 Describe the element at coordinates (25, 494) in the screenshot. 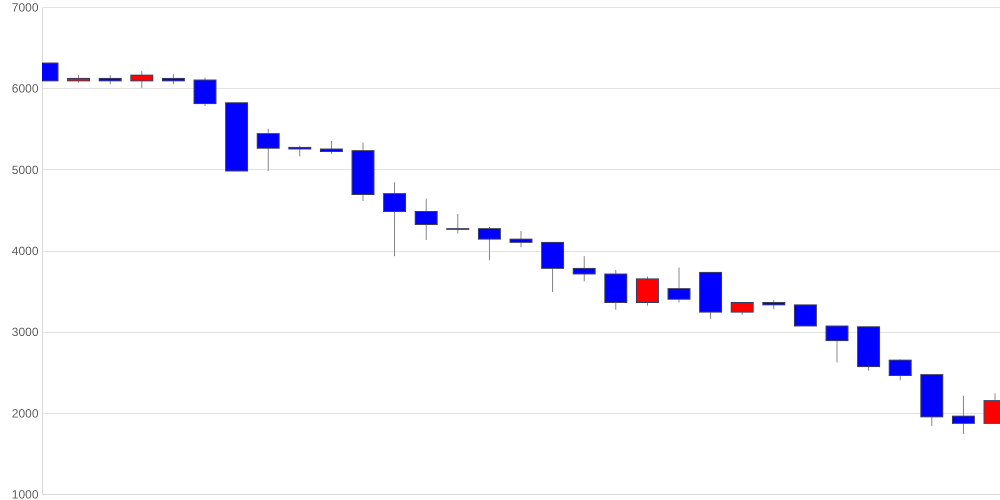

I see `y-tick-label: 1000` at that location.